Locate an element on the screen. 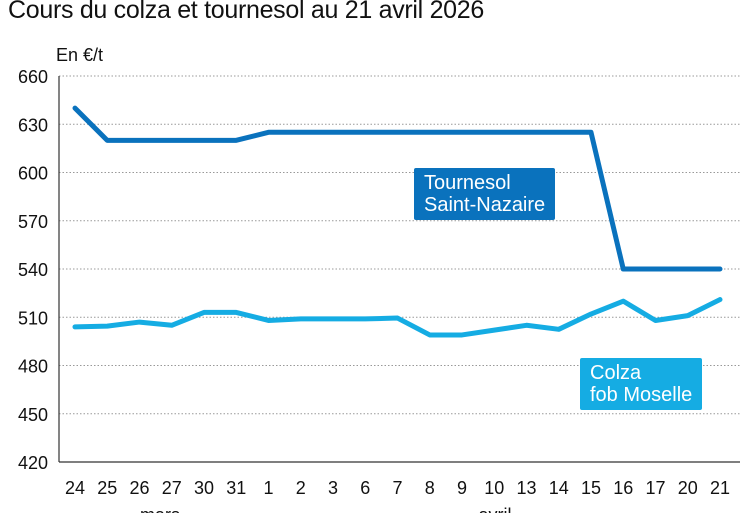  y-tick-label: 570 is located at coordinates (33, 222).